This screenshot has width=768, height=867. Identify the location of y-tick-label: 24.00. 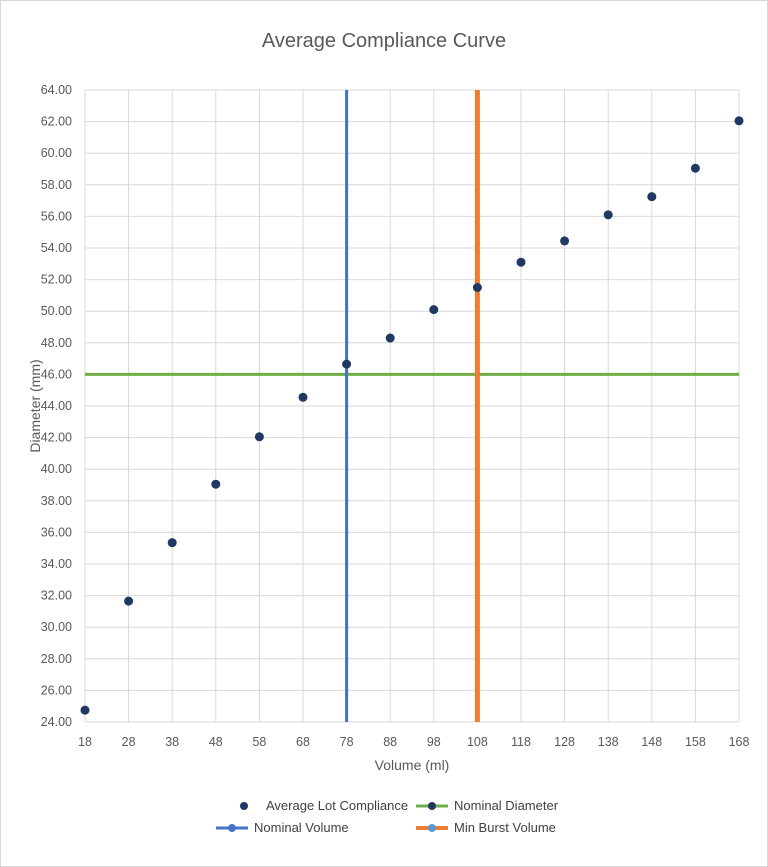
(56, 722).